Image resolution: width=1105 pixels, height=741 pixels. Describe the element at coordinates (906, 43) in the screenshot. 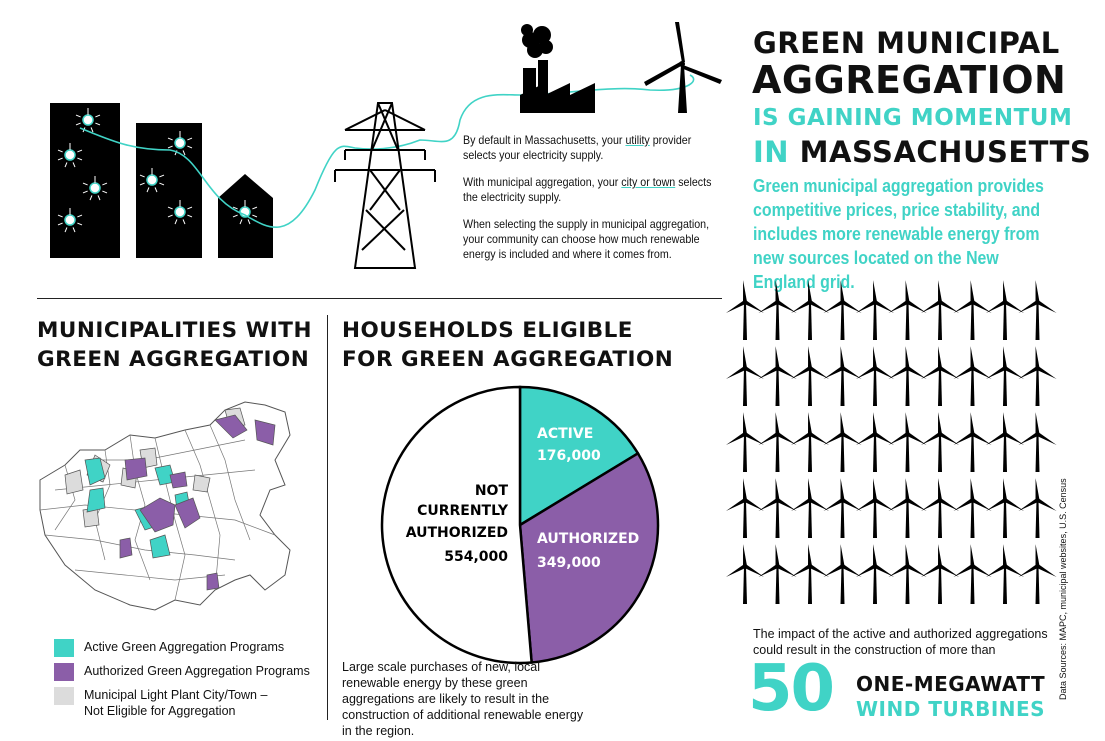

I see `title-line-1: GREEN MUNICIPAL` at that location.